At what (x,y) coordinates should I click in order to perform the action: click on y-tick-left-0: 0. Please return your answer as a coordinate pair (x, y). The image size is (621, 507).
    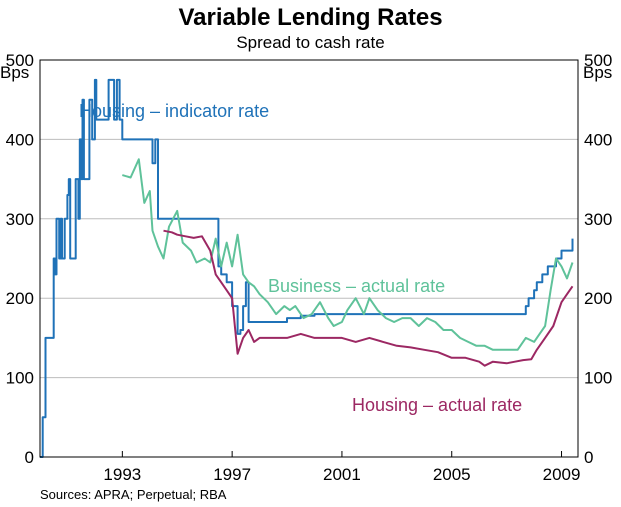
    Looking at the image, I should click on (29, 457).